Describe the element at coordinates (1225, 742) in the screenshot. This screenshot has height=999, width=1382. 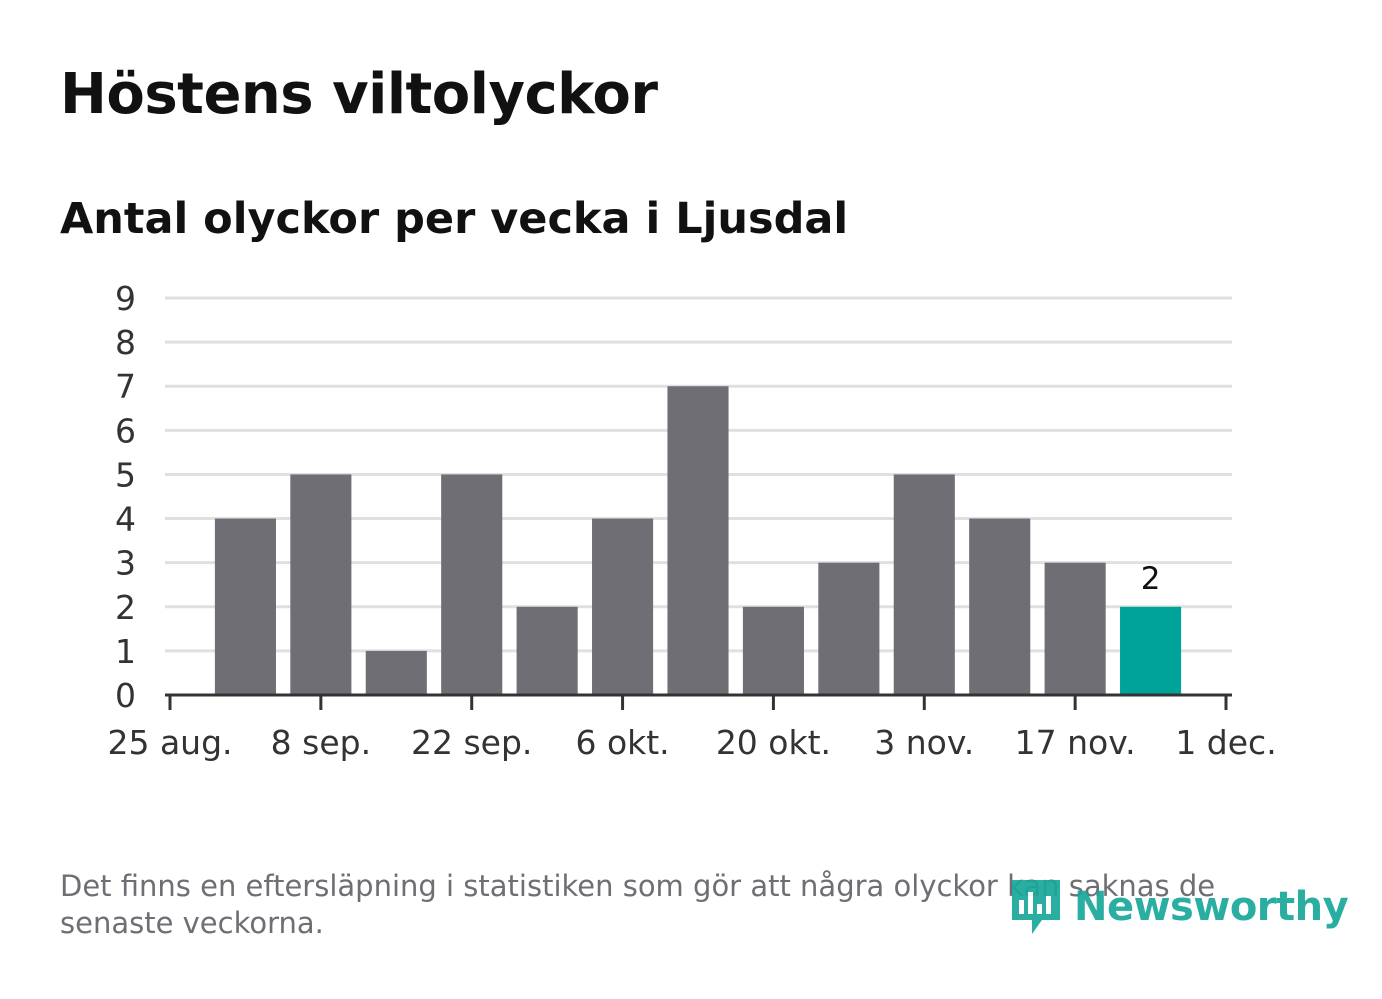
I see `x-tick-label: 1 dec.` at that location.